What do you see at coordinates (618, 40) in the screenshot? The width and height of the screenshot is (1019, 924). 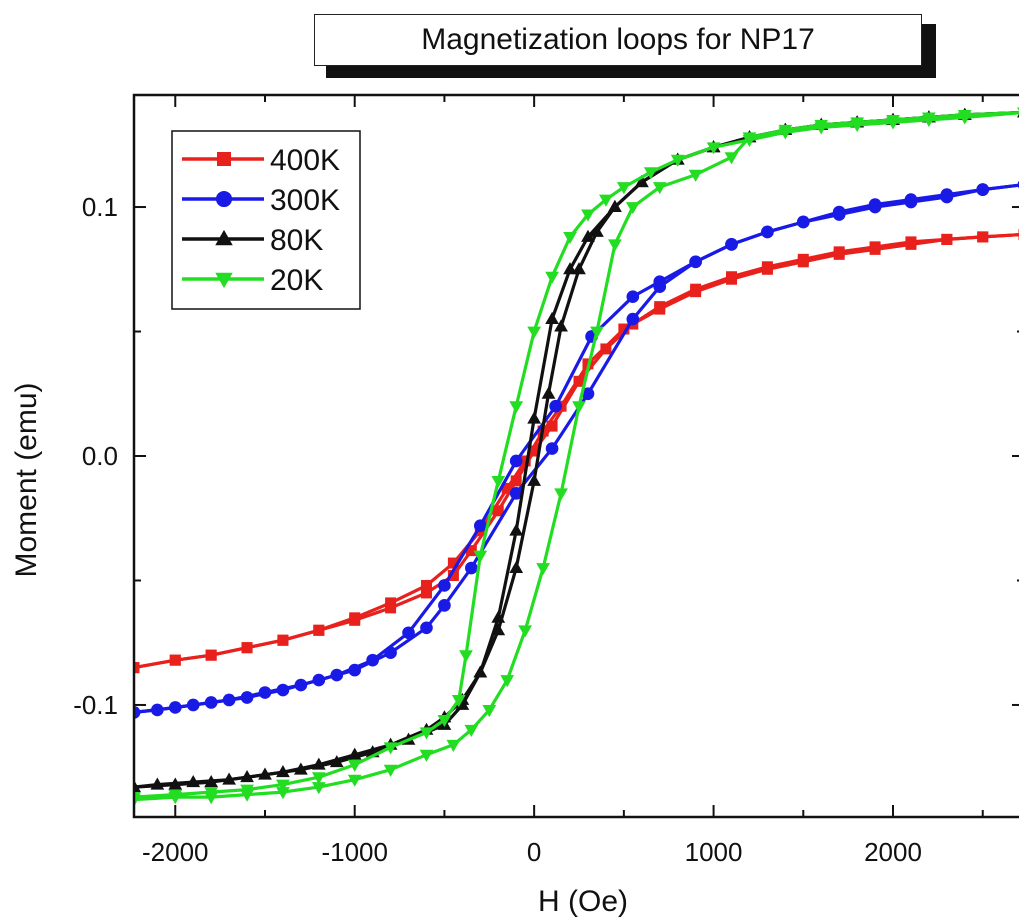 I see `chart-title: Magnetization loops for NP17` at bounding box center [618, 40].